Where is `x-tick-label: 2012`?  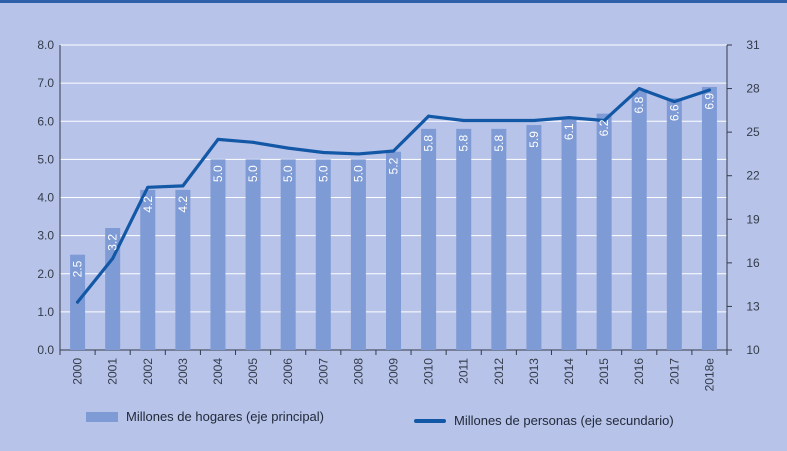 x-tick-label: 2012 is located at coordinates (499, 371).